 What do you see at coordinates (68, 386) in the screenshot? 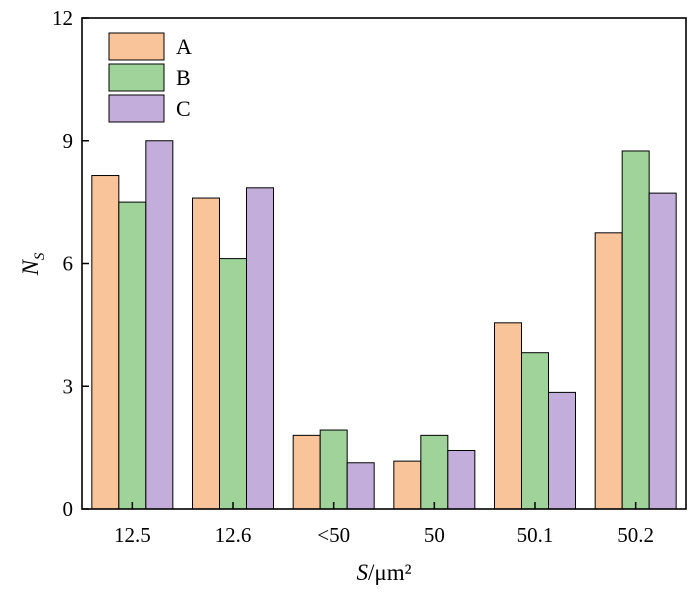
I see `y-tick-label: 3` at bounding box center [68, 386].